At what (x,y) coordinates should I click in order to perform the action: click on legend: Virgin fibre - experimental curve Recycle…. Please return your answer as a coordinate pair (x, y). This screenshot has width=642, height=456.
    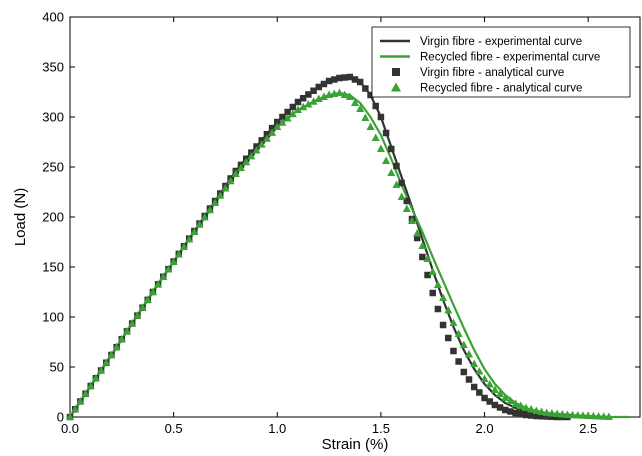
    Looking at the image, I should click on (501, 62).